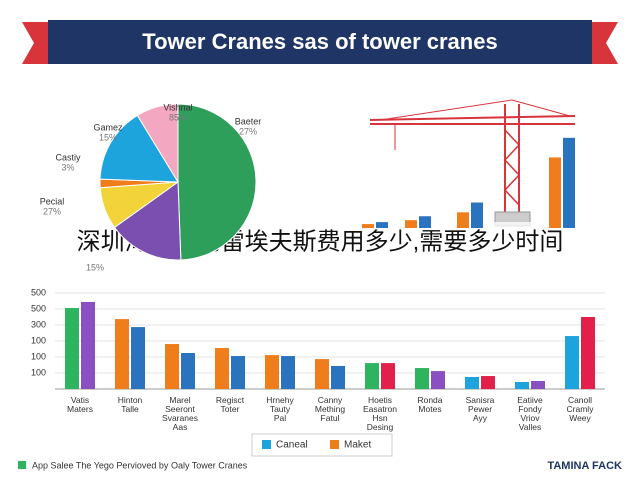 The height and width of the screenshot is (480, 640). What do you see at coordinates (480, 409) in the screenshot?
I see `x-tick-label: Sanisra Pewer Ayy` at bounding box center [480, 409].